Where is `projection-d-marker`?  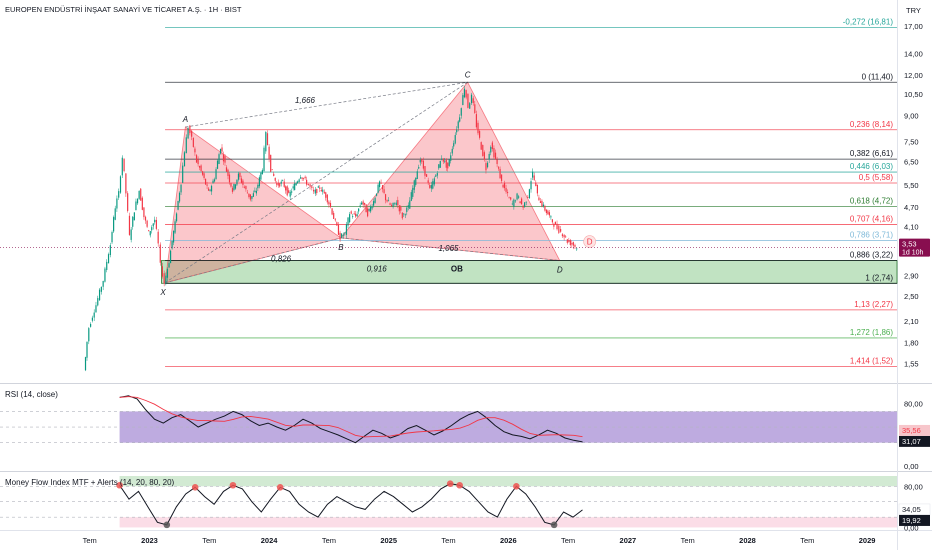 projection-d-marker is located at coordinates (589, 241).